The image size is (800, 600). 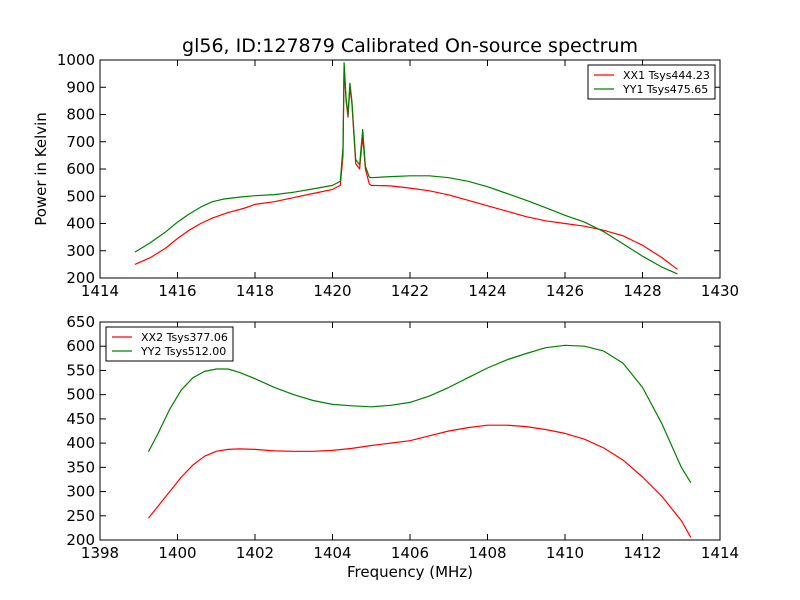 What do you see at coordinates (410, 291) in the screenshot?
I see `top-x-tick-label-4: 1422` at bounding box center [410, 291].